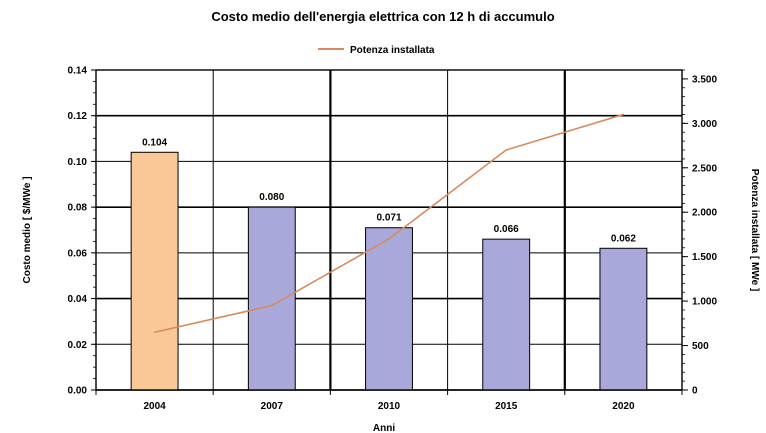  I want to click on bar-2015, so click(506, 314).